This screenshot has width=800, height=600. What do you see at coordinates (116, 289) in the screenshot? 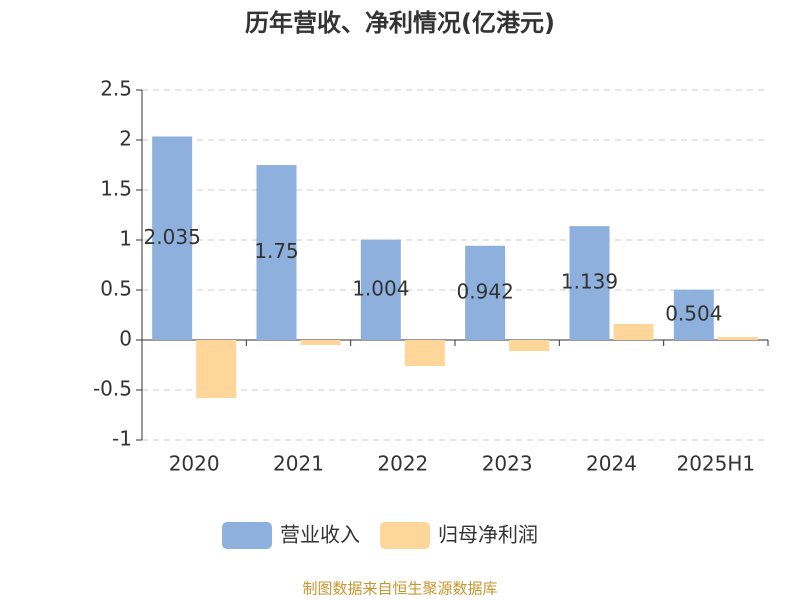
I see `y-tick-label: 0.5` at bounding box center [116, 289].